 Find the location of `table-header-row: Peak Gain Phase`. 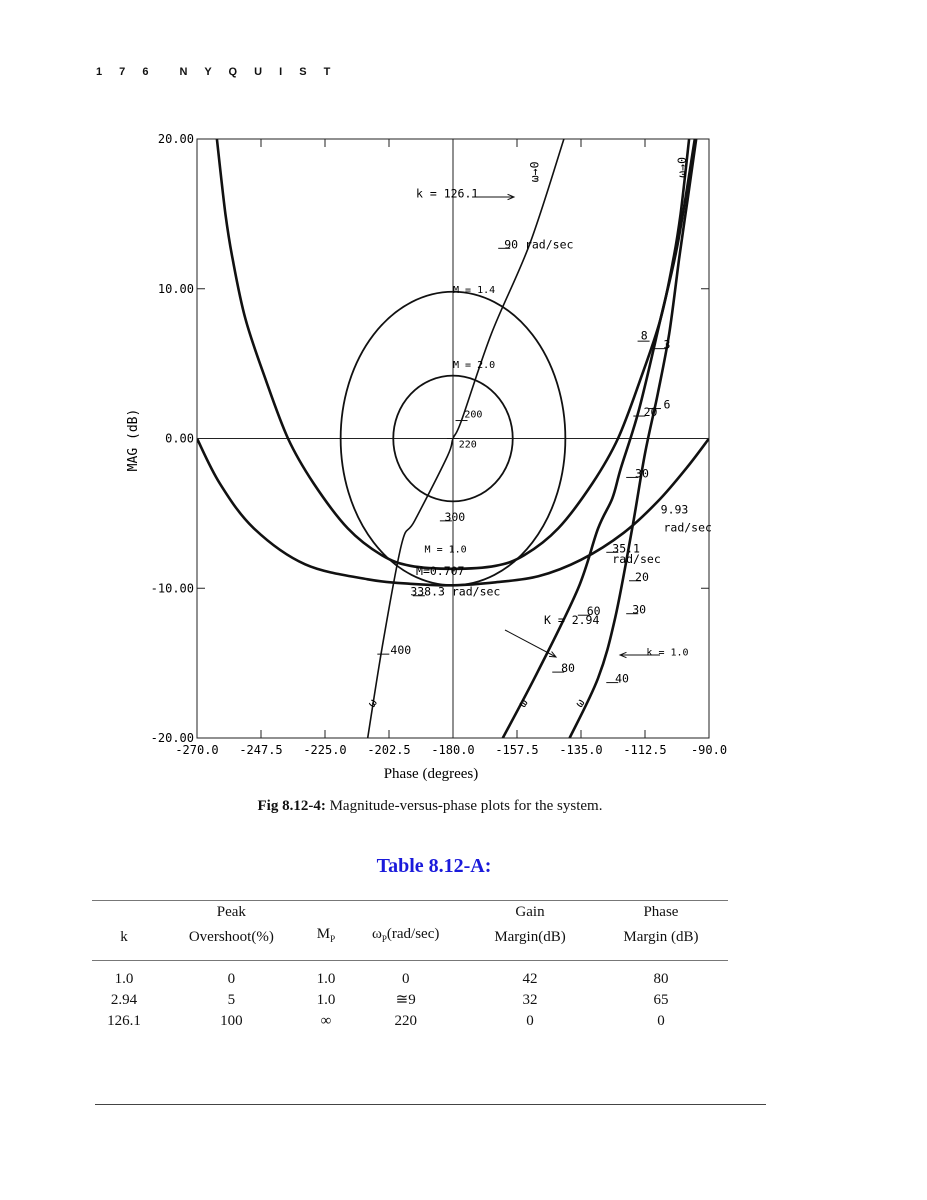

table-header-row: Peak Gain Phase is located at coordinates (410, 911).